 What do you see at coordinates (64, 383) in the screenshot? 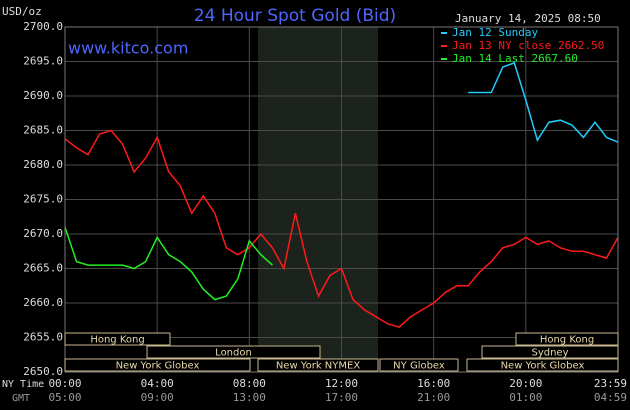
I see `x-tick-label: 00:00` at bounding box center [64, 383].